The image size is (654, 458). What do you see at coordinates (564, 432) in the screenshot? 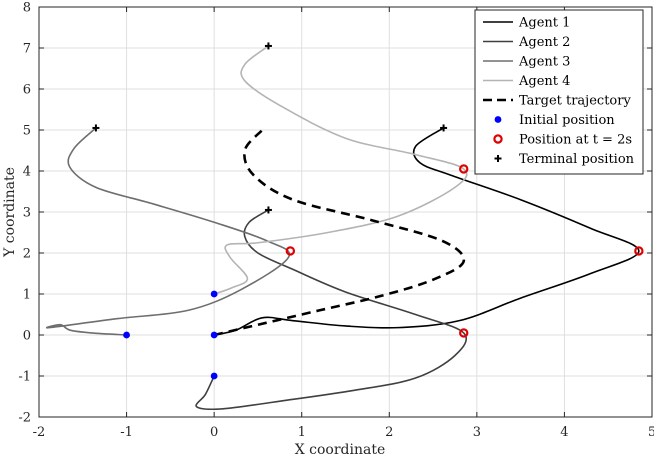
I see `x-tick-label: 4` at bounding box center [564, 432].